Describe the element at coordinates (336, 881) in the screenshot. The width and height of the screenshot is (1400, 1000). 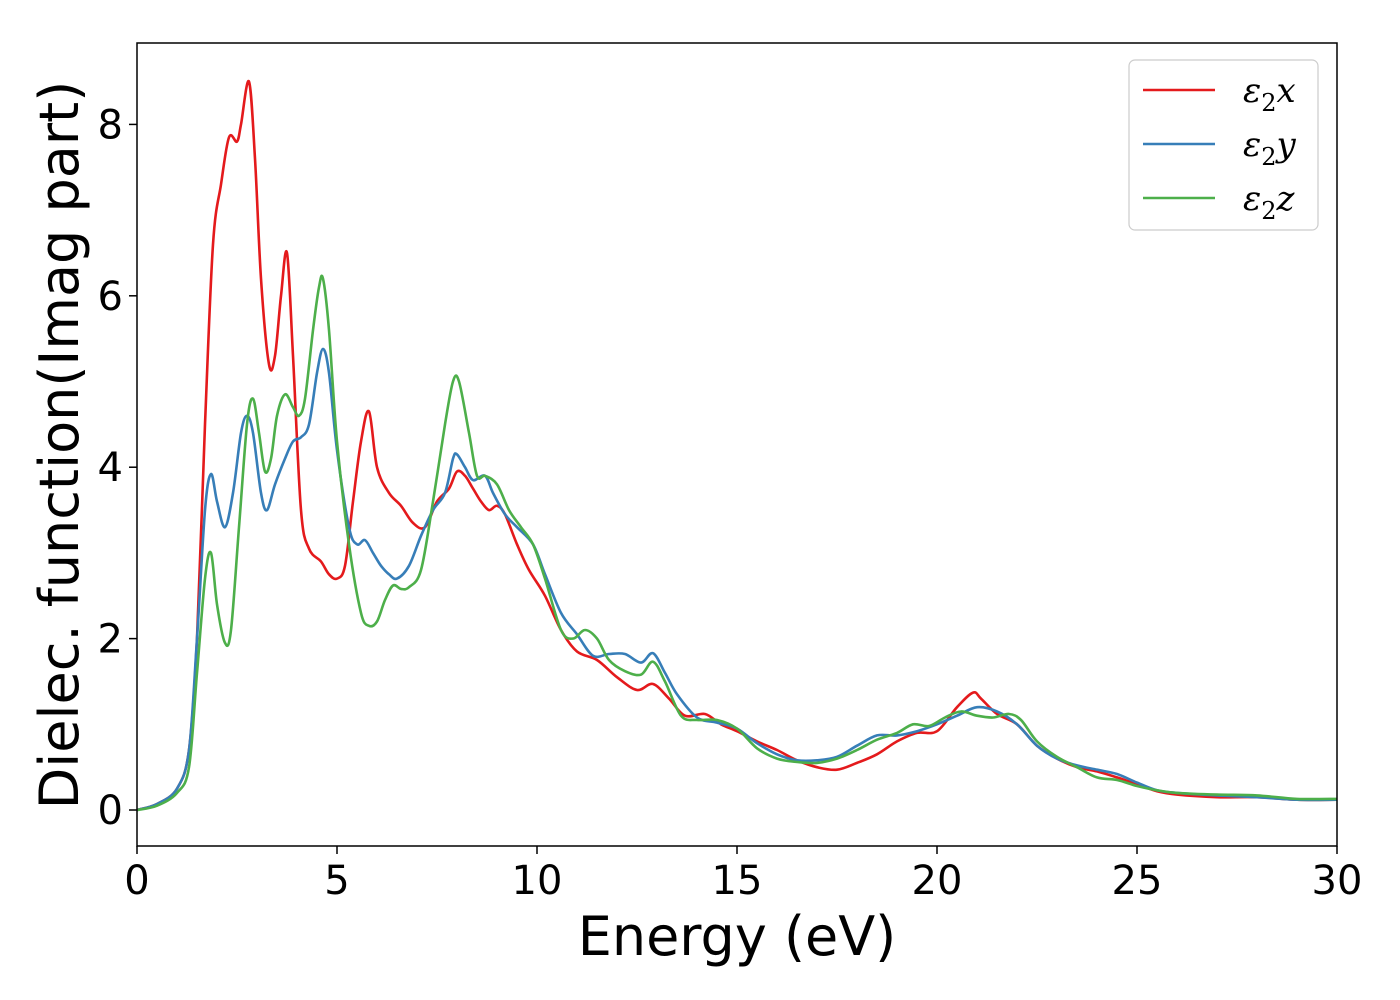
I see `x-tick-label: 5` at that location.